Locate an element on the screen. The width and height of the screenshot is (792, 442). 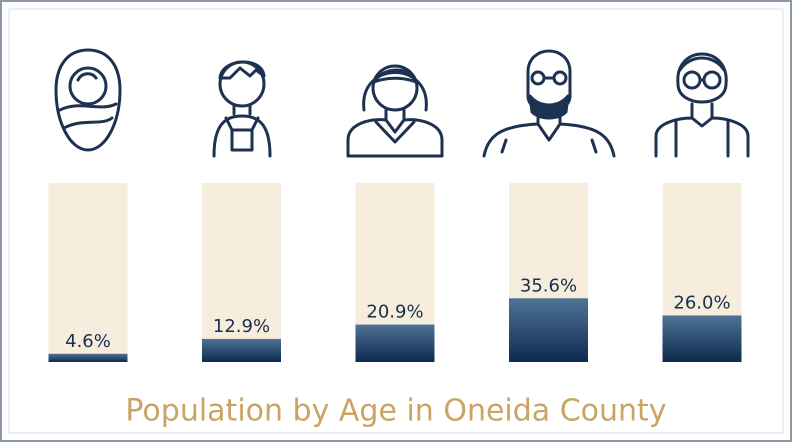
value-label: 4.6% is located at coordinates (88, 341).